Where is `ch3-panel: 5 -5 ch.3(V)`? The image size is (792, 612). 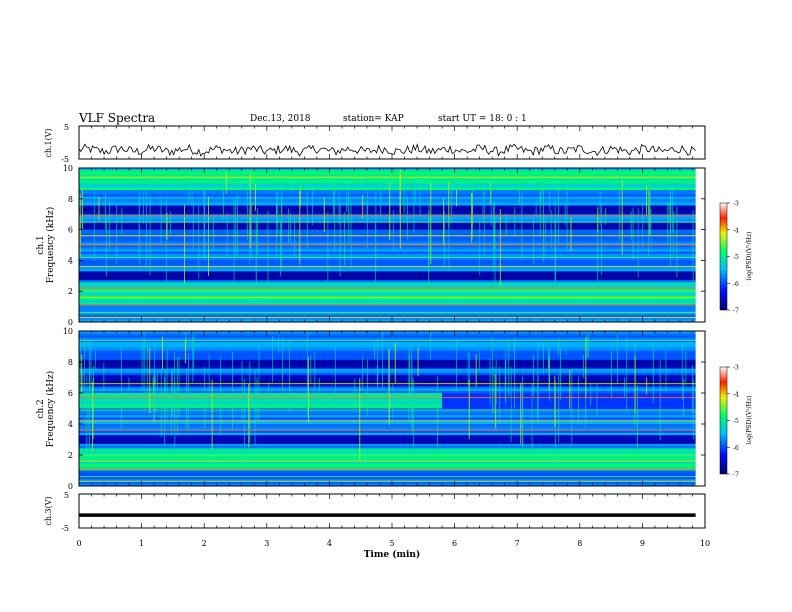
ch3-panel: 5 -5 ch.3(V) is located at coordinates (375, 512).